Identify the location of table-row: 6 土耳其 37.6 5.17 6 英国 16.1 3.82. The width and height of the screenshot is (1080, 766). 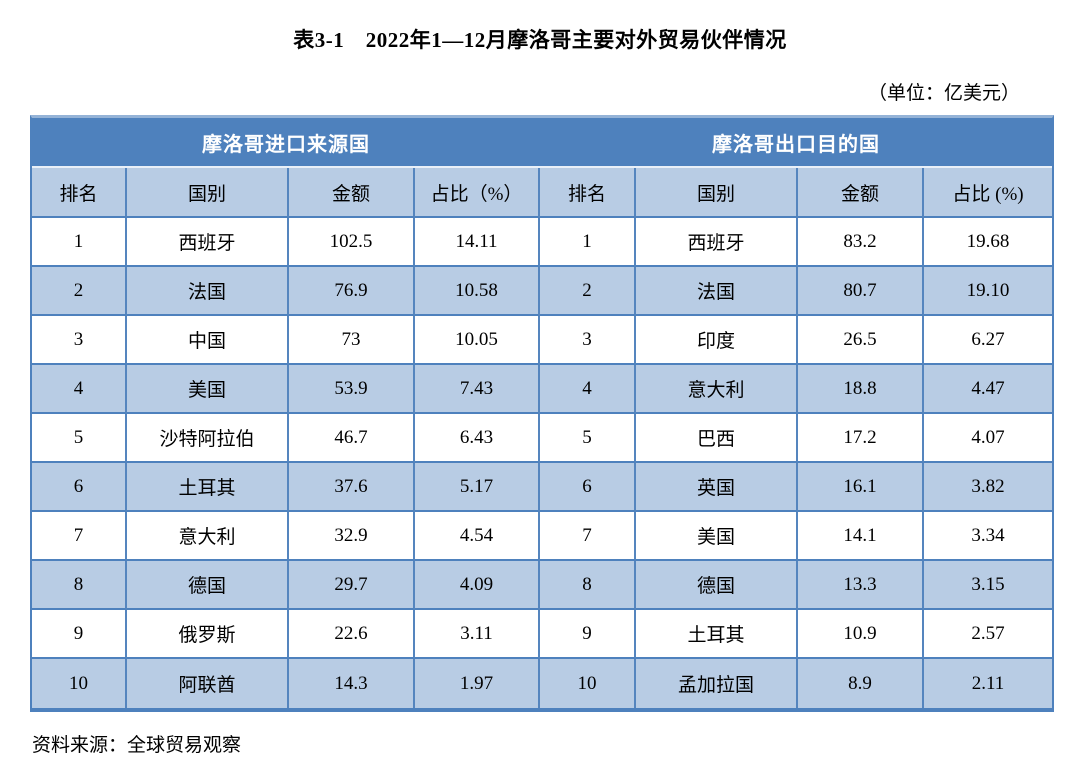
(542, 487).